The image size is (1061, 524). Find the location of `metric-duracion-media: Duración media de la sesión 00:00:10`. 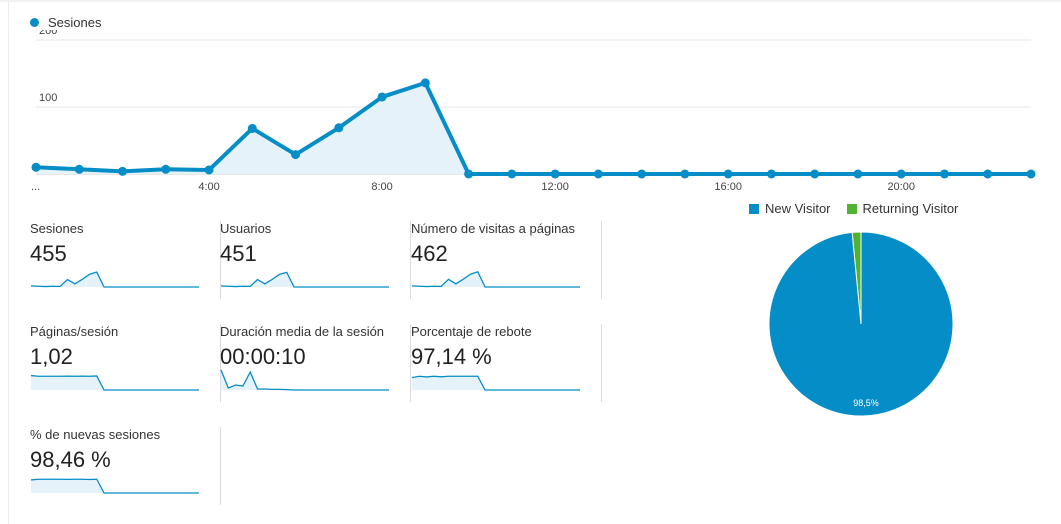

metric-duracion-media: Duración media de la sesión 00:00:10 is located at coordinates (315, 363).